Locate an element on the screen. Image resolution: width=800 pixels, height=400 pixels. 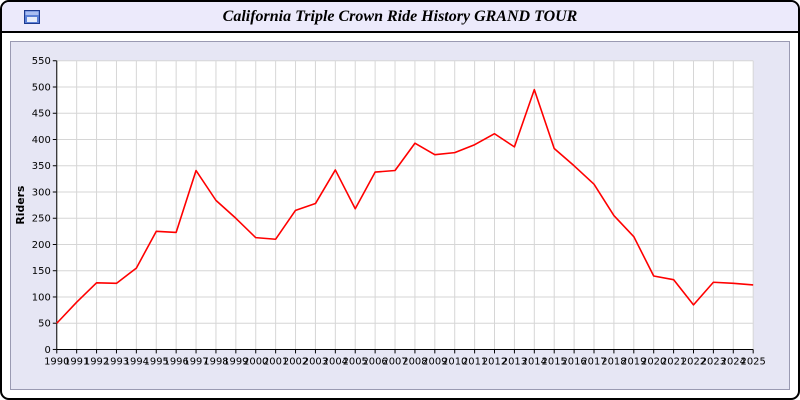
x-tick-label: 2023 is located at coordinates (713, 361).